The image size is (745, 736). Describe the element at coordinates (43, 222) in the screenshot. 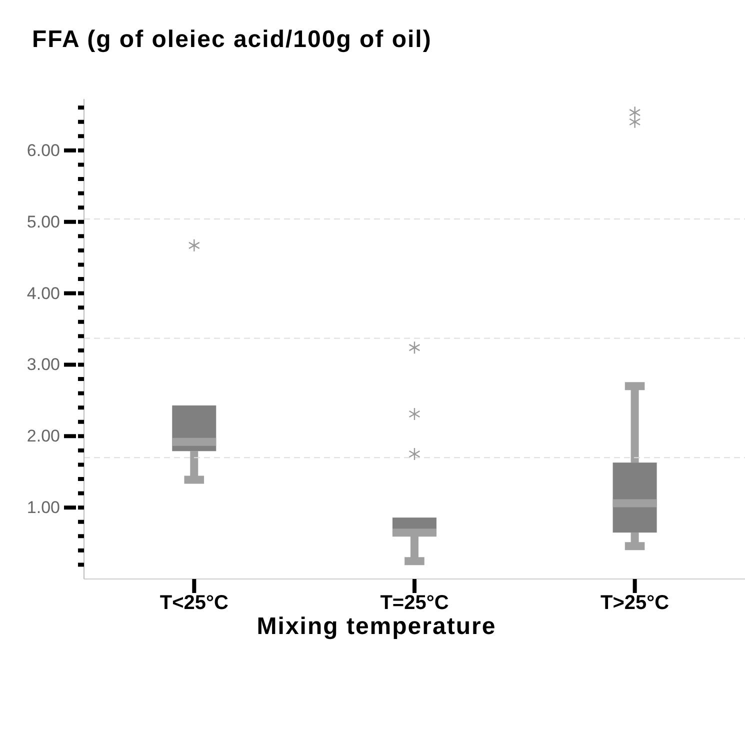

I see `y-tick-label: 5.00` at that location.